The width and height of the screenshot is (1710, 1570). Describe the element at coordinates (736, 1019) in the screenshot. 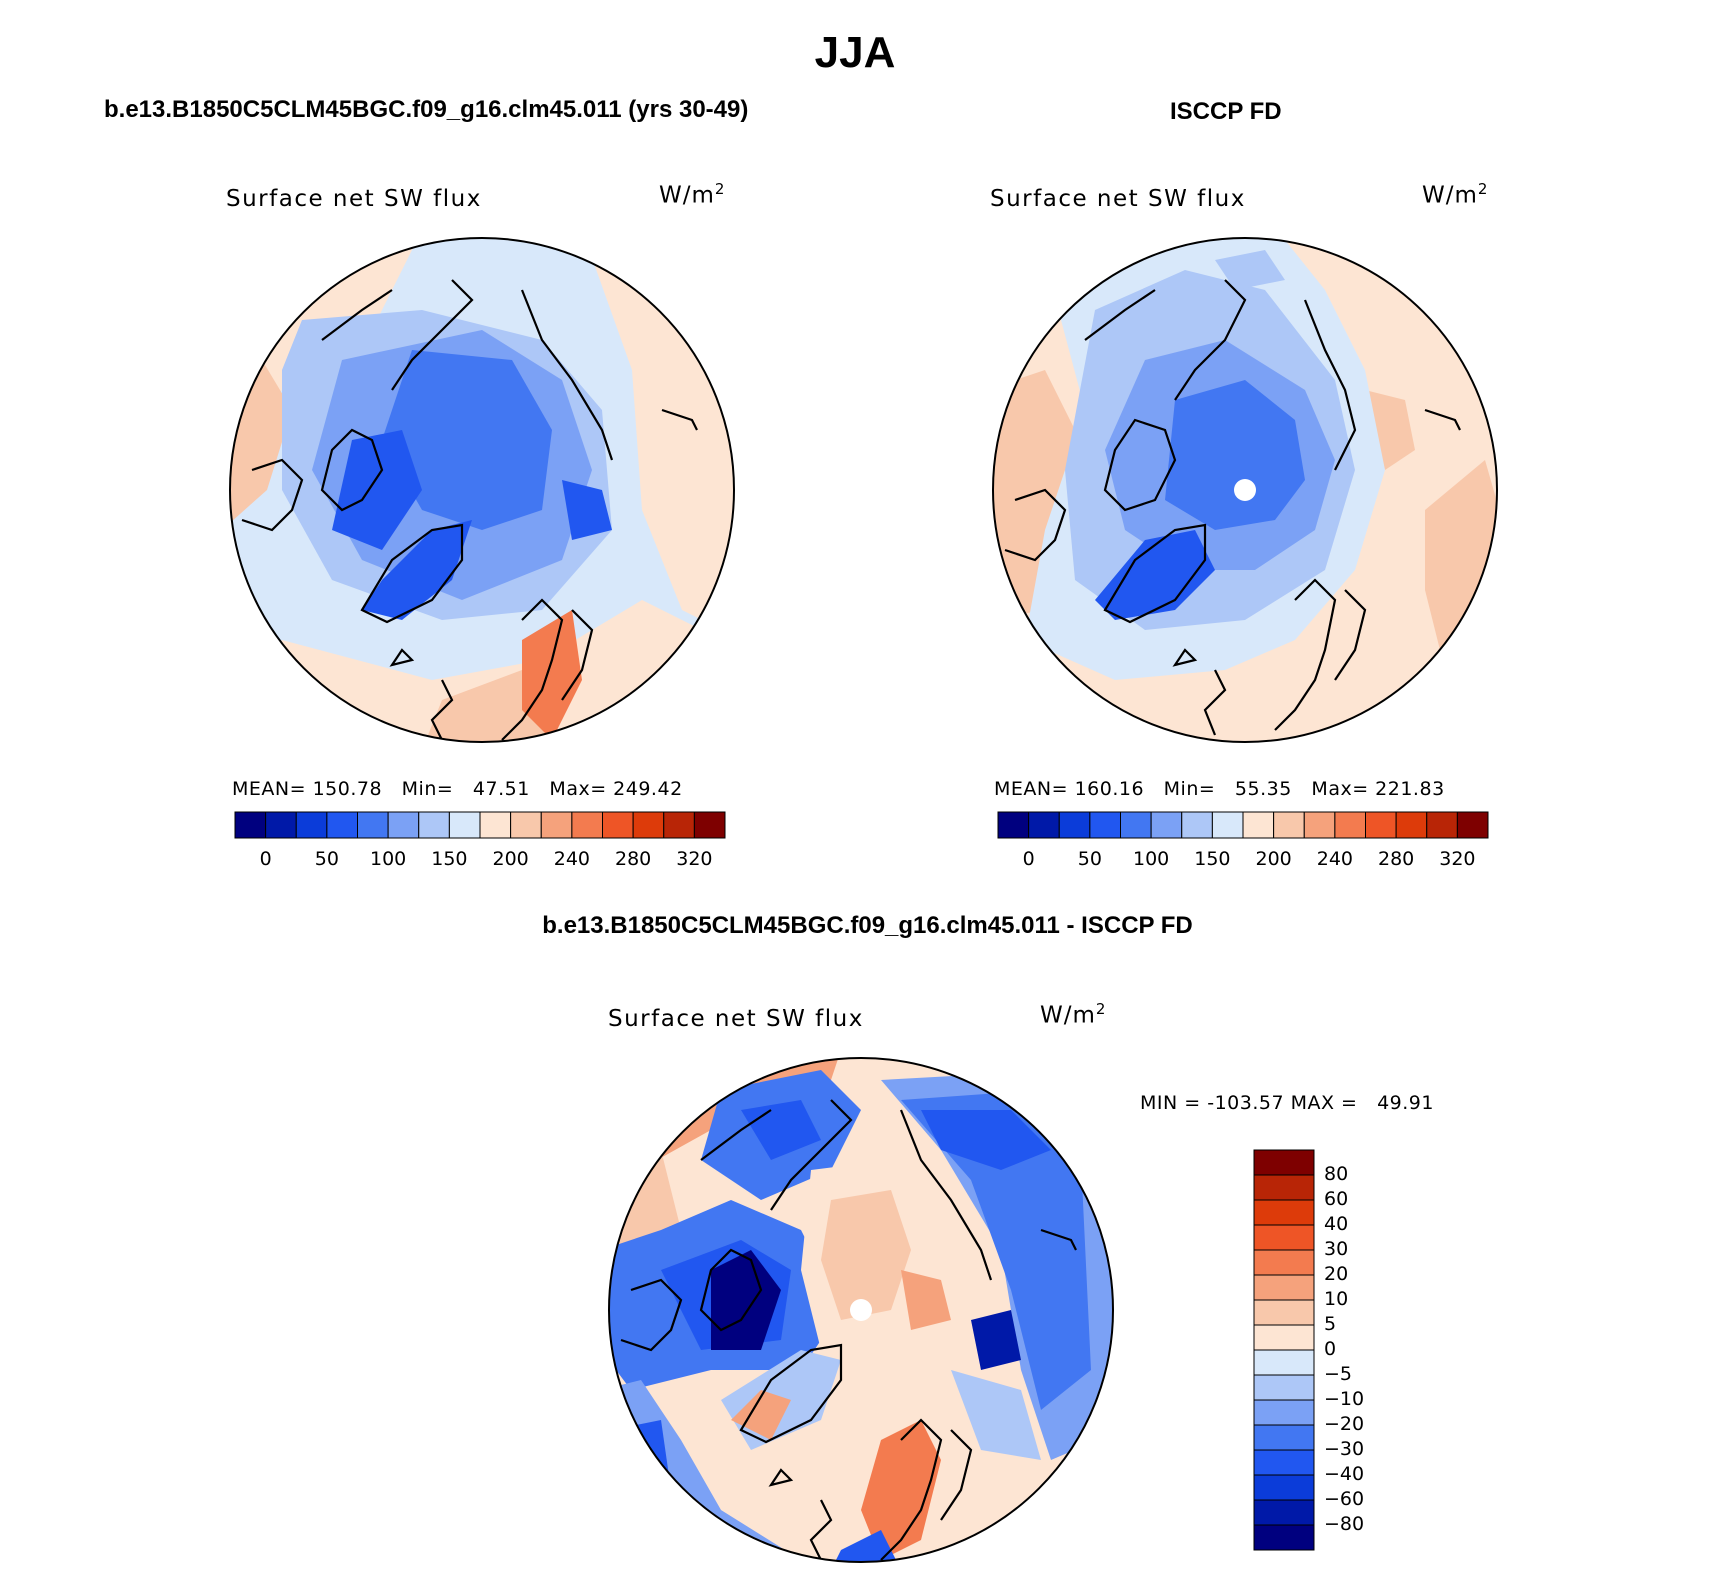

I see `diff-variable-label: Surface net SW flux` at that location.